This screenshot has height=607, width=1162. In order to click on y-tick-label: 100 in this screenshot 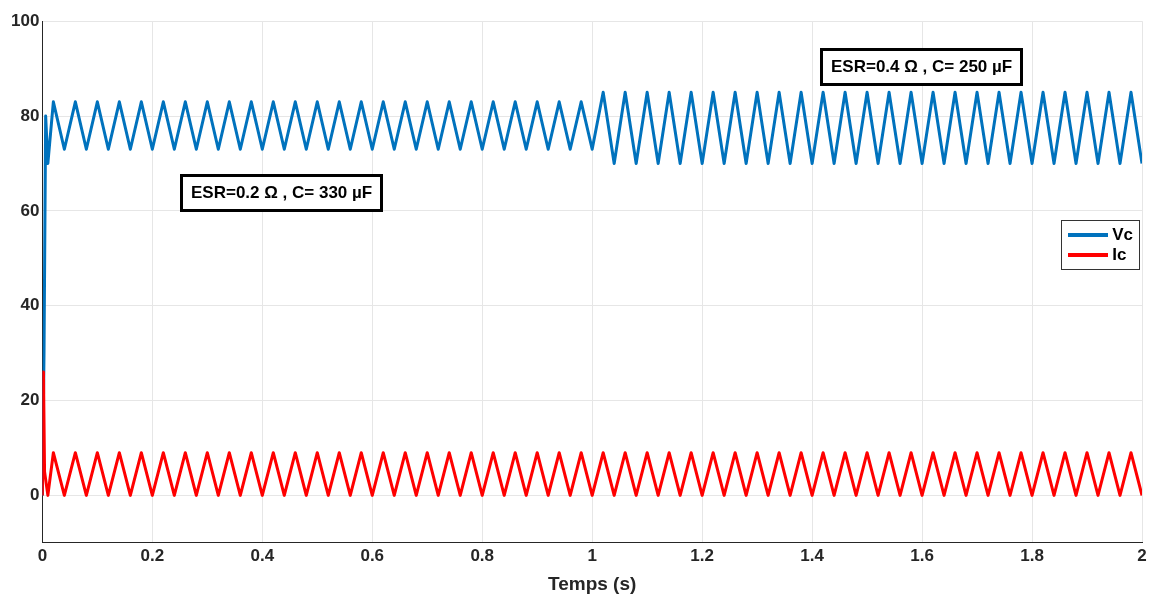, I will do `click(25, 20)`.